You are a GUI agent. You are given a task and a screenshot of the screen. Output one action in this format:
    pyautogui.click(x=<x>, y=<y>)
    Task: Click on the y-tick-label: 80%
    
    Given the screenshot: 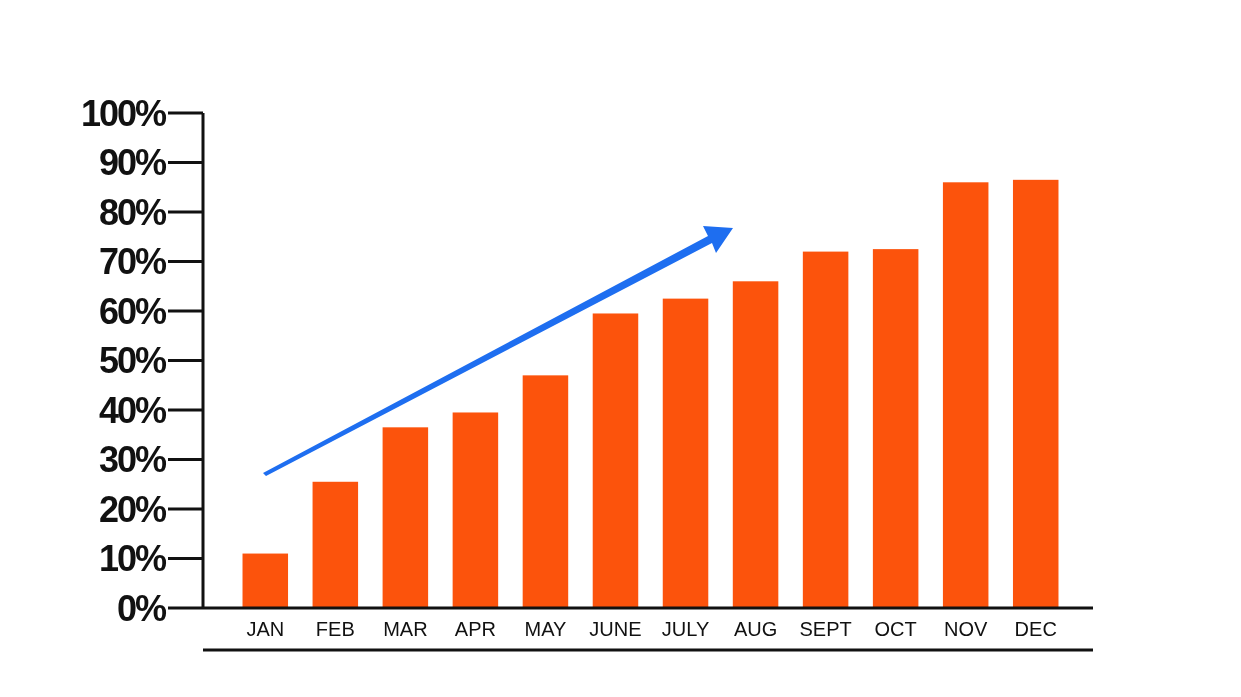 What is the action you would take?
    pyautogui.click(x=132, y=212)
    